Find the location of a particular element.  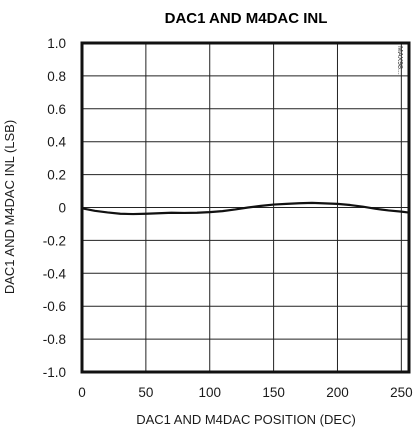

x-tick-label: 200 is located at coordinates (337, 392).